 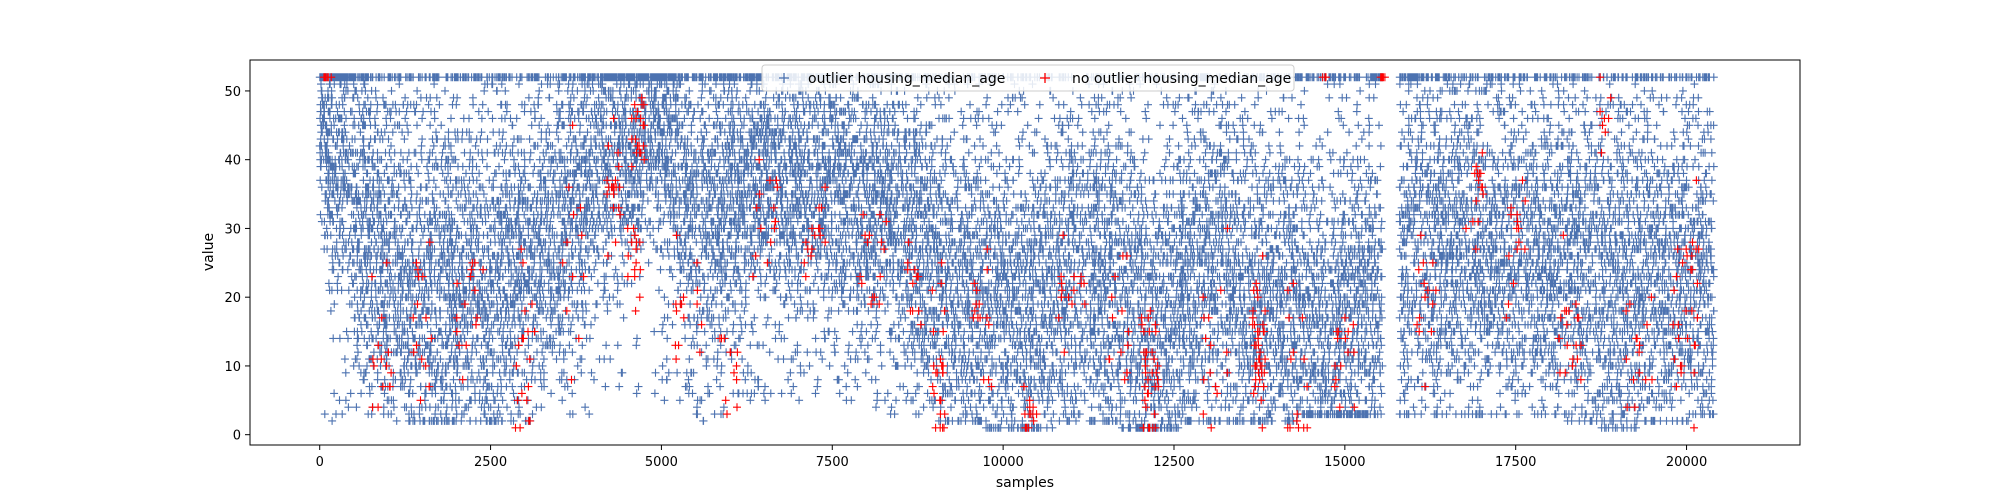 I want to click on x-tick-label: 0, so click(x=320, y=462).